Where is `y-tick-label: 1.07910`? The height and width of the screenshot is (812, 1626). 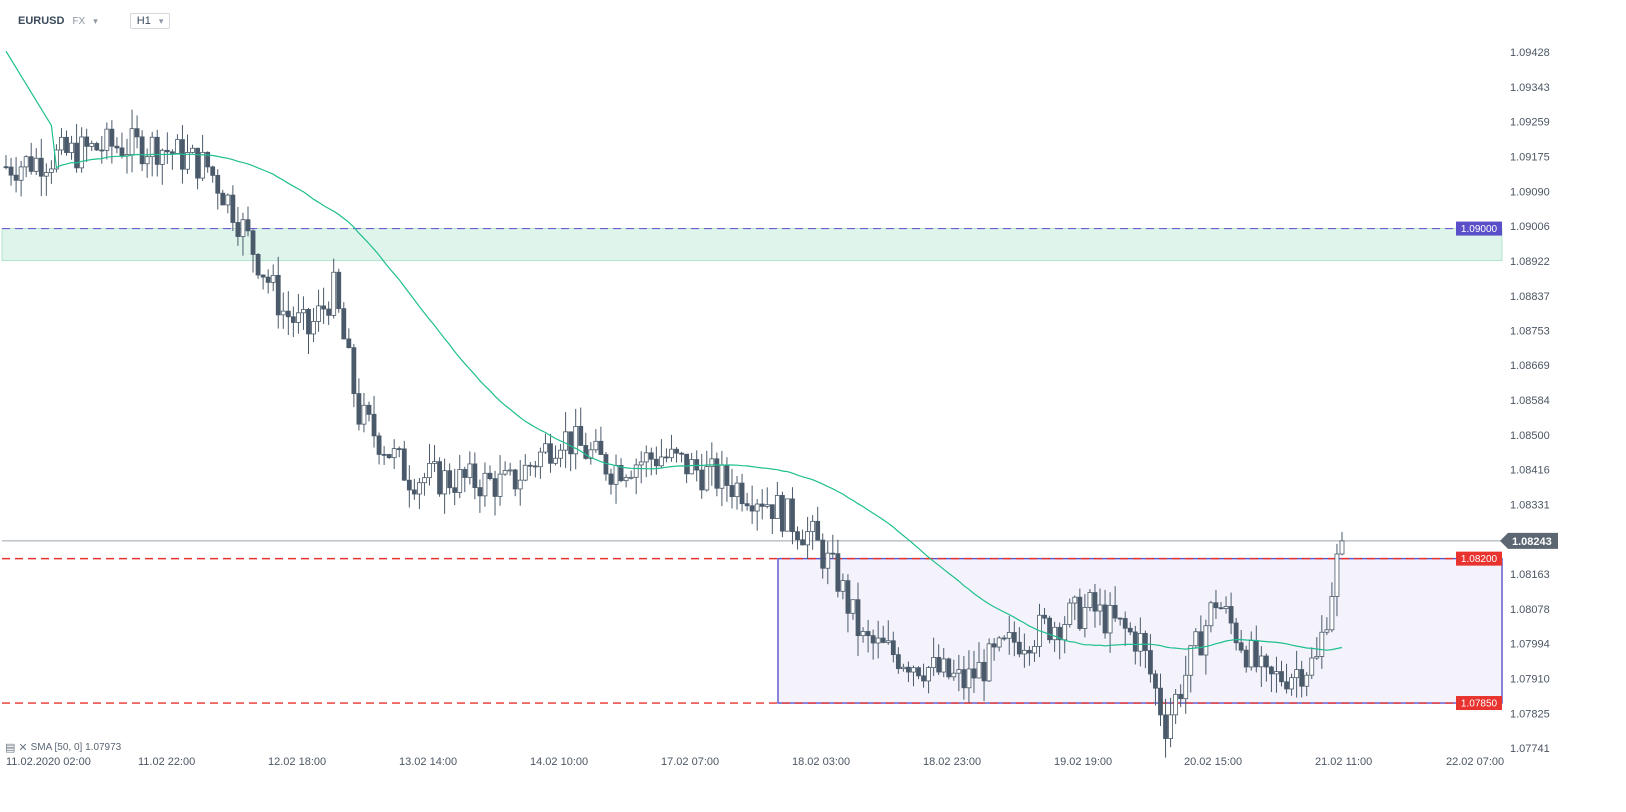 y-tick-label: 1.07910 is located at coordinates (1530, 679).